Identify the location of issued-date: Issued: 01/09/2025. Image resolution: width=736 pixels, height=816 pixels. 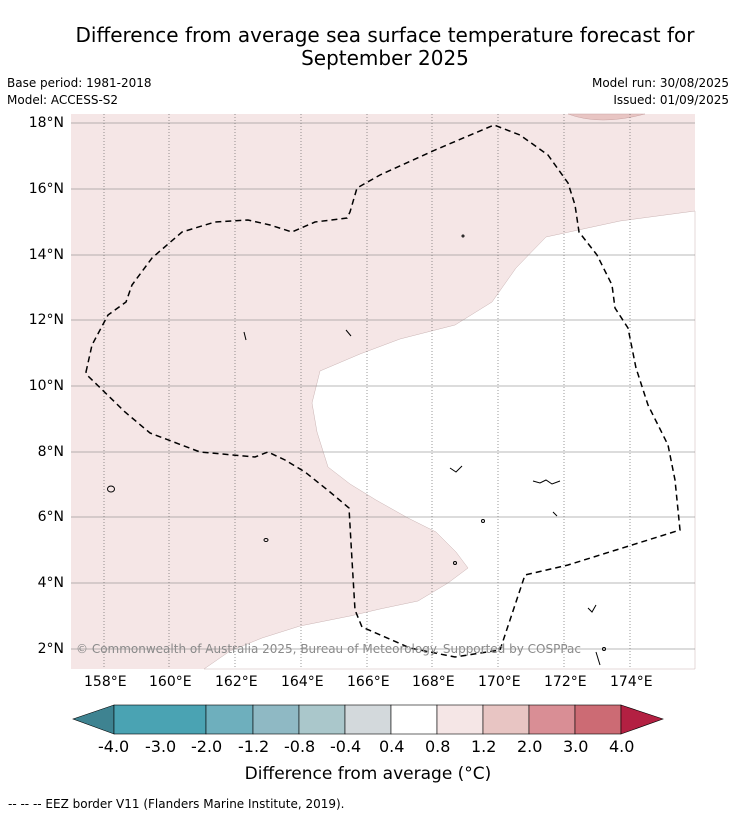
(671, 100).